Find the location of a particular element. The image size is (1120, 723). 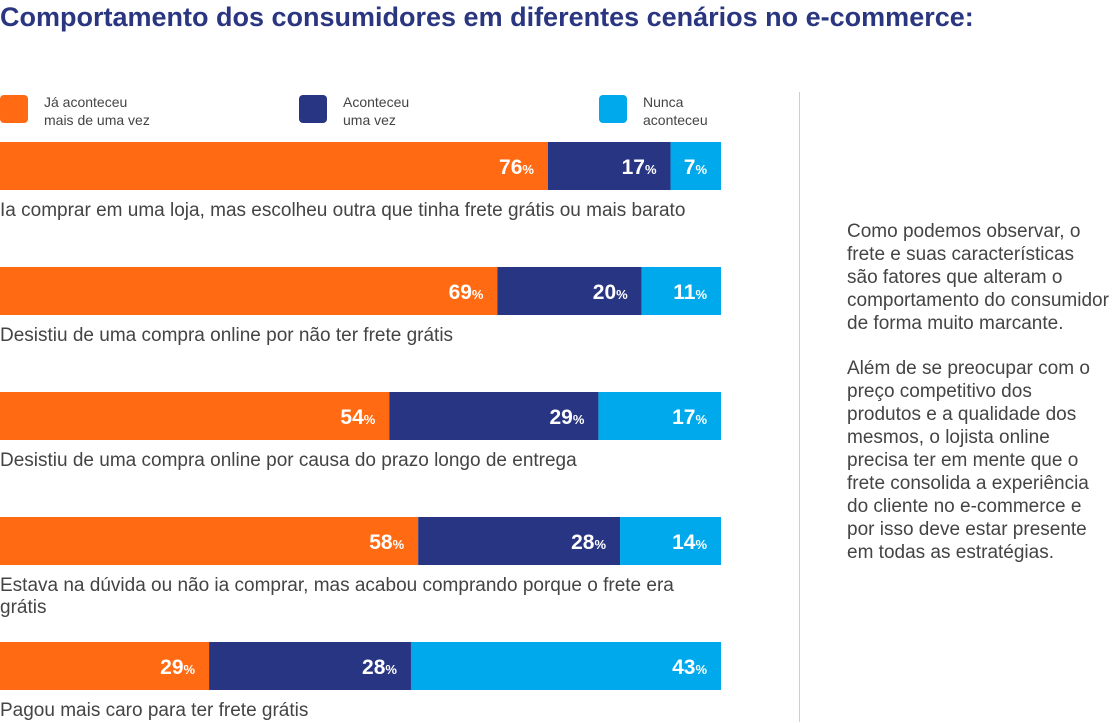

legend-label-line1: Aconteceu is located at coordinates (376, 102).